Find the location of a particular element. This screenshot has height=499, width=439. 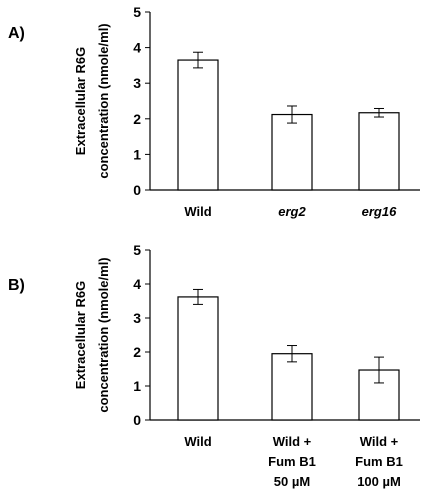

panel-label: A) is located at coordinates (16, 33).